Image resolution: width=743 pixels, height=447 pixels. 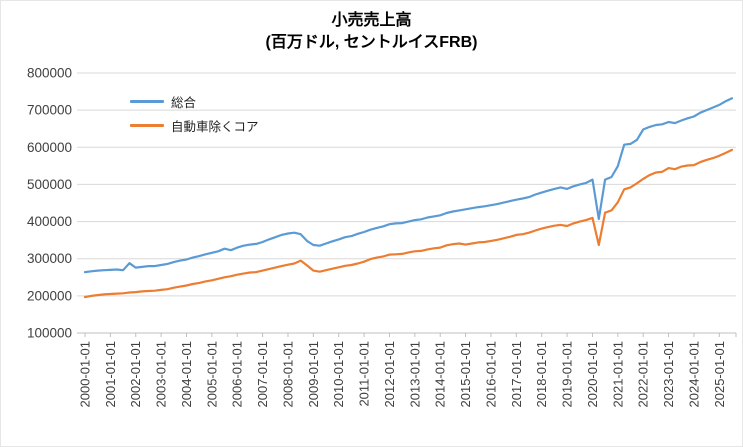 What do you see at coordinates (161, 374) in the screenshot?
I see `x-tick-label: 2003-01-01` at bounding box center [161, 374].